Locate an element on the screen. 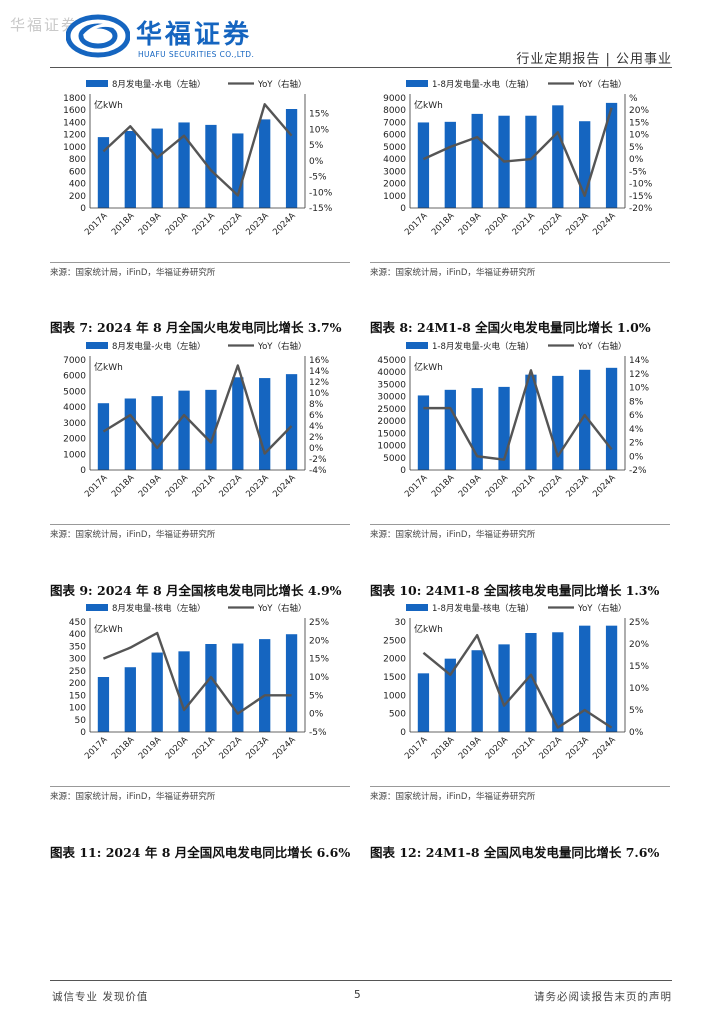  y2-tick-label: % is located at coordinates (633, 99).